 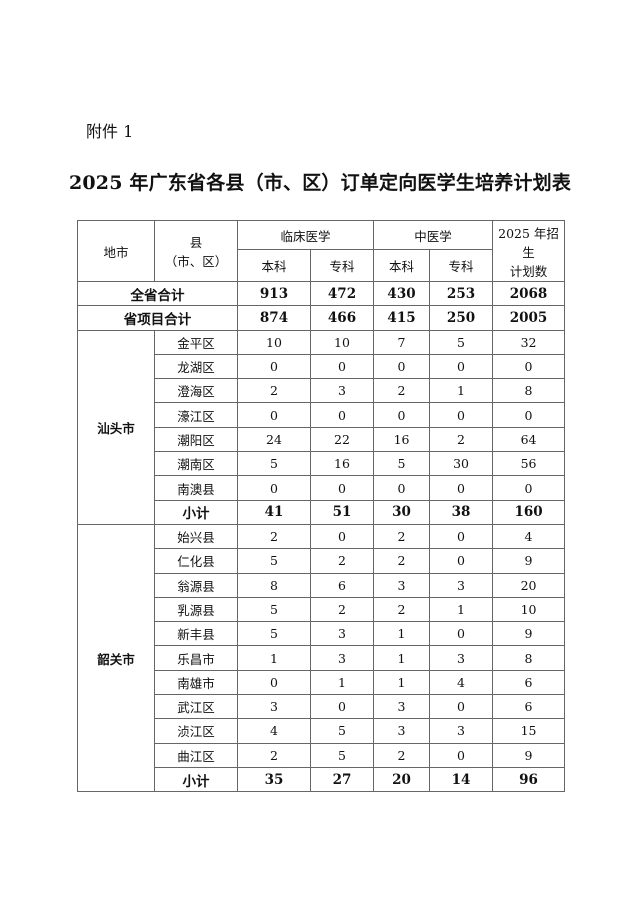 What do you see at coordinates (196, 415) in the screenshot?
I see `county-cell: 濠江区` at bounding box center [196, 415].